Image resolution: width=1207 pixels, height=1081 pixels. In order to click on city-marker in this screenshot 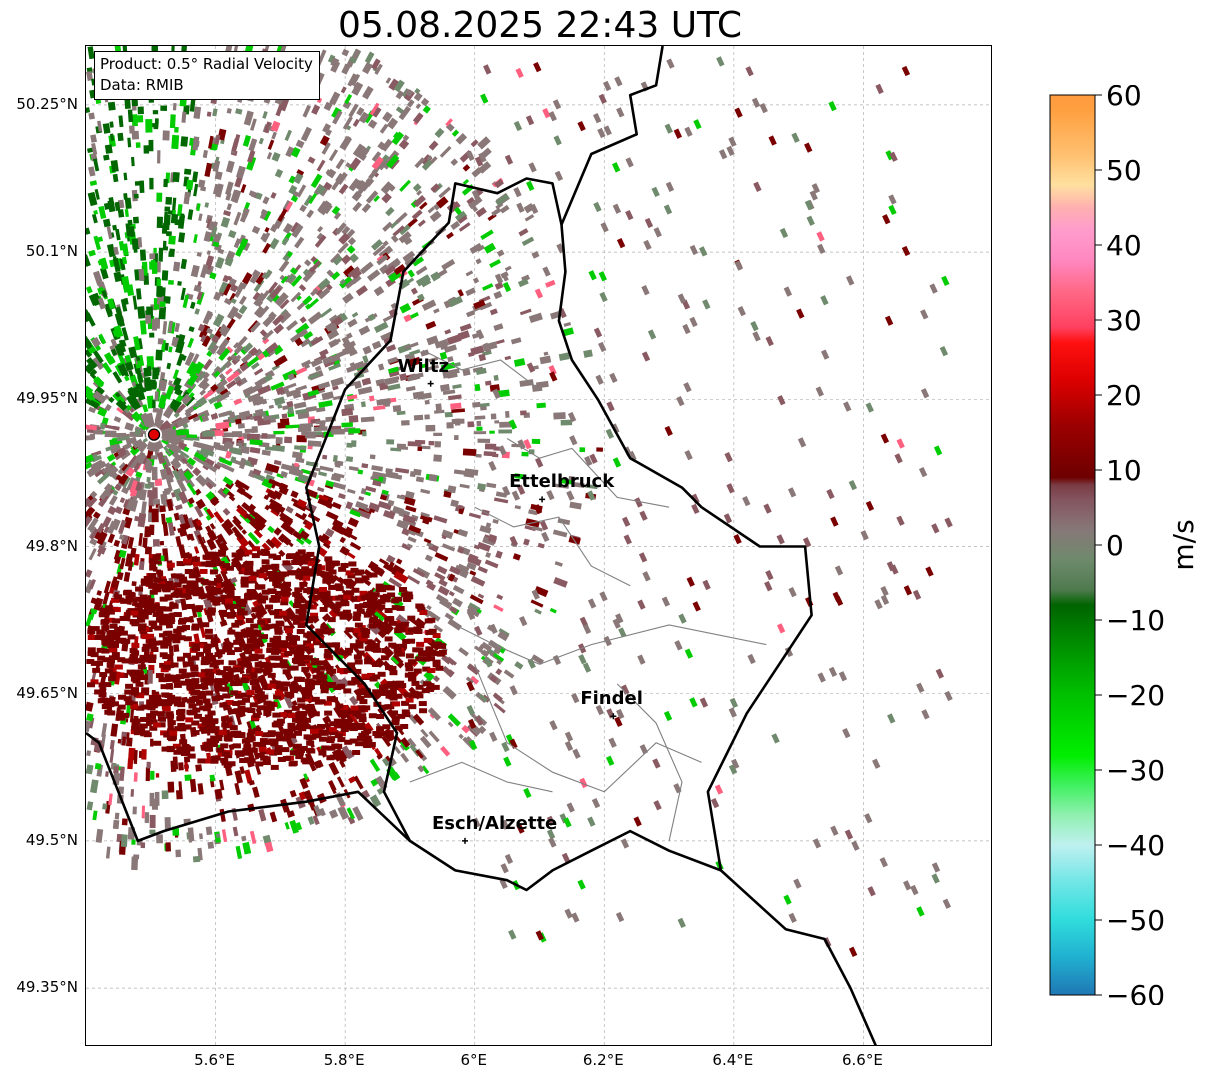, I will do `click(464, 840)`.